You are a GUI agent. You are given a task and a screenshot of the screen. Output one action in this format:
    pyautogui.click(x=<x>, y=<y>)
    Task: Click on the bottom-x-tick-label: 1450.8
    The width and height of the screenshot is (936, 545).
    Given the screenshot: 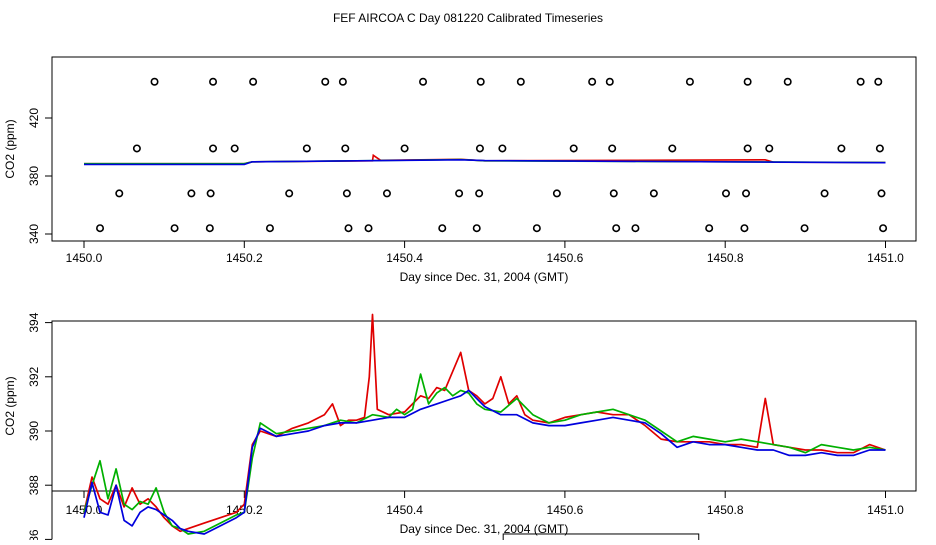 What is the action you would take?
    pyautogui.click(x=725, y=510)
    